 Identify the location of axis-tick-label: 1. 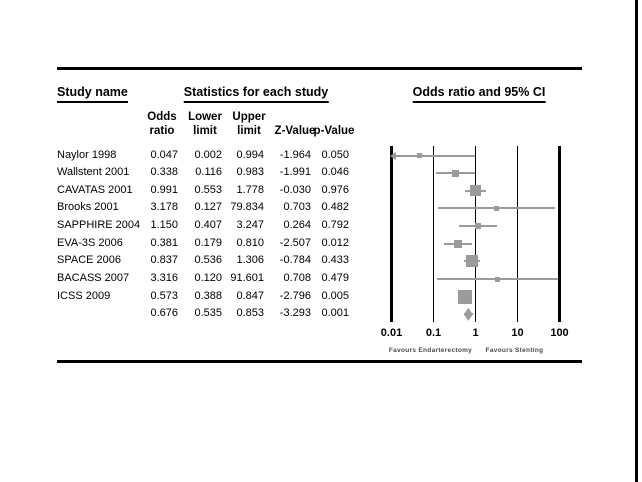
(475, 333).